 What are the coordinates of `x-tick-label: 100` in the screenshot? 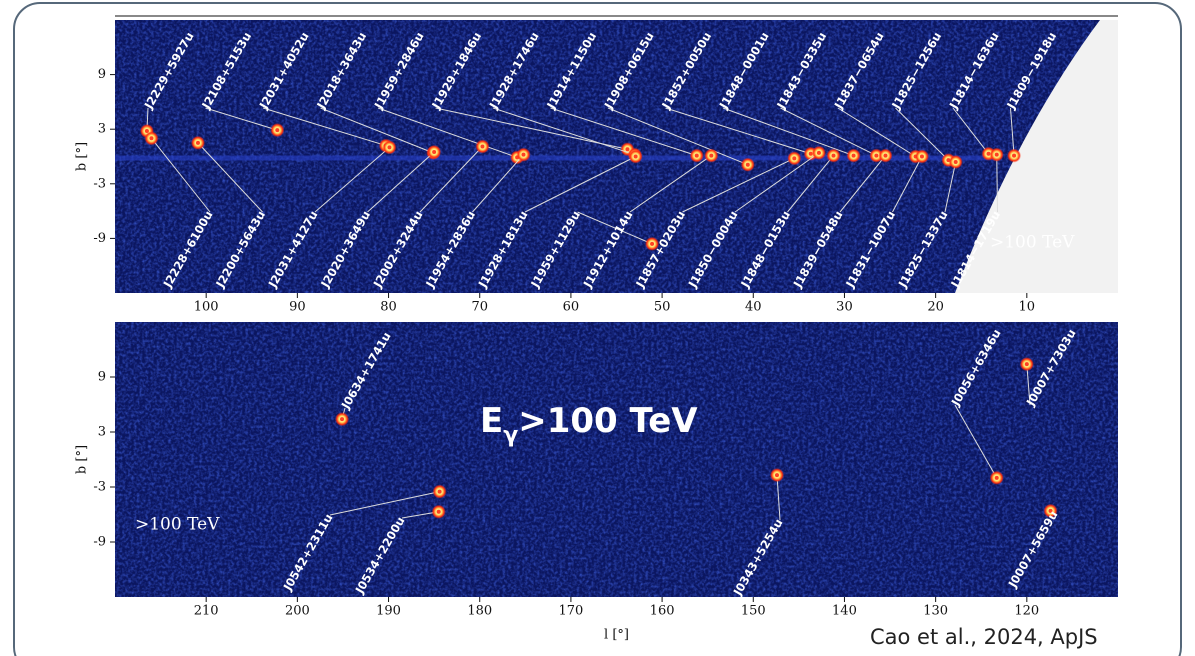 It's located at (206, 307).